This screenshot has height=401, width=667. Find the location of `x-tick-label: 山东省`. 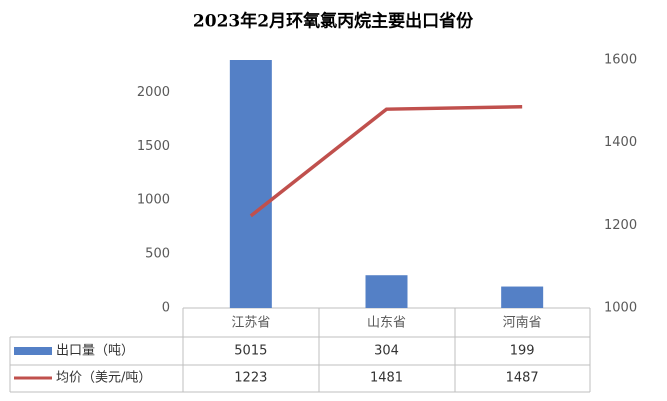

x-tick-label: 山东省 is located at coordinates (386, 323).